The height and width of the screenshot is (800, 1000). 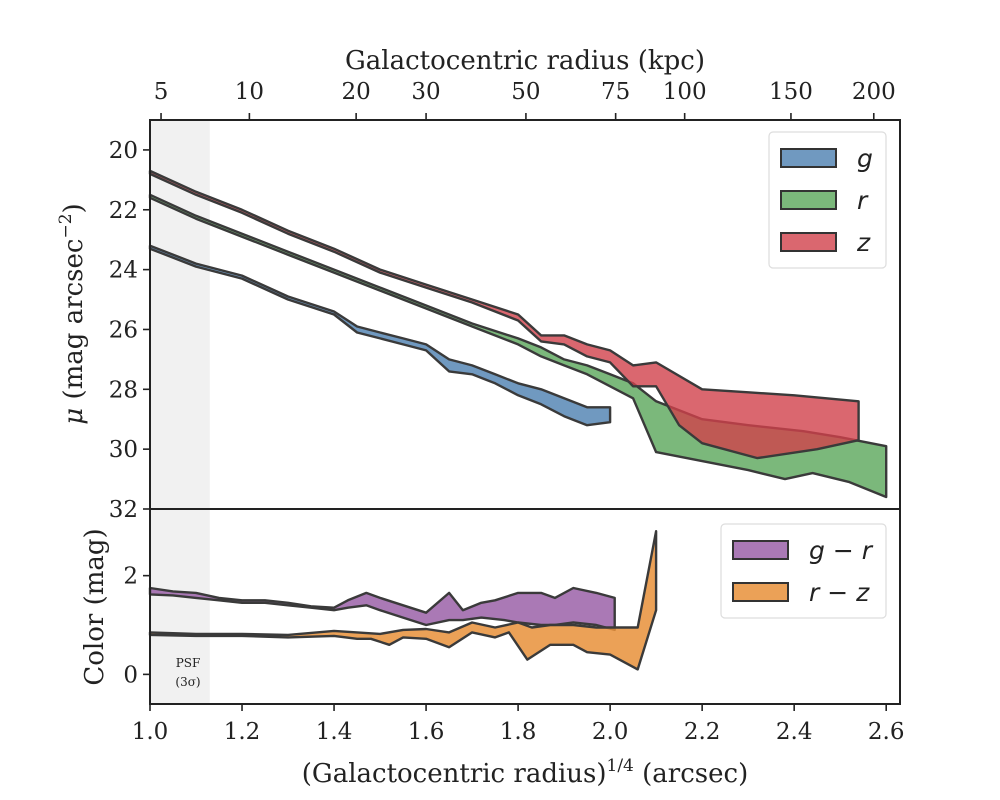 What do you see at coordinates (863, 242) in the screenshot?
I see `top-legend-label-2: z` at bounding box center [863, 242].